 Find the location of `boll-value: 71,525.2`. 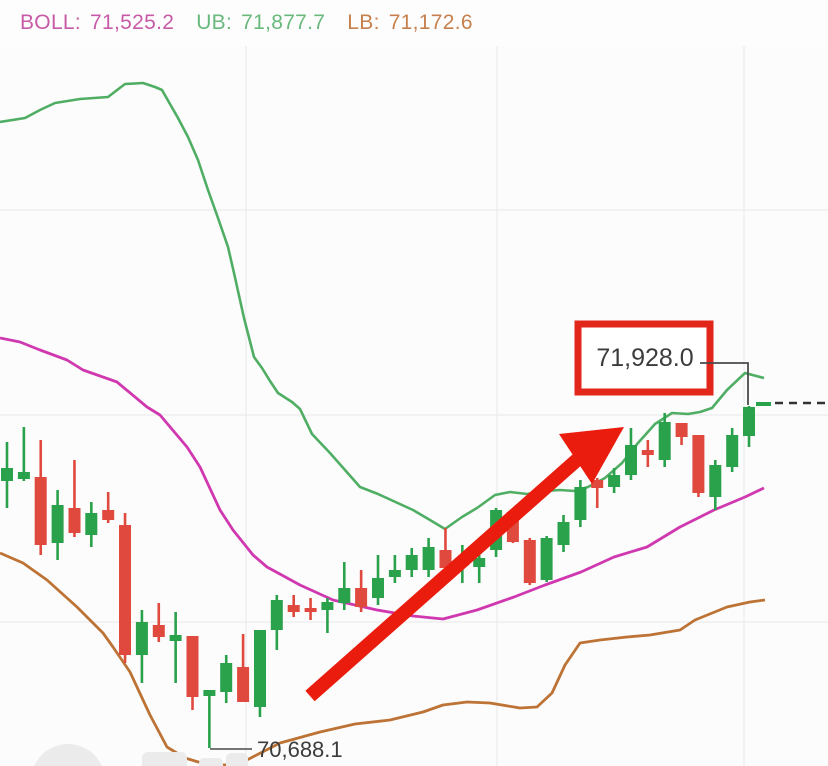

boll-value: 71,525.2 is located at coordinates (132, 22).